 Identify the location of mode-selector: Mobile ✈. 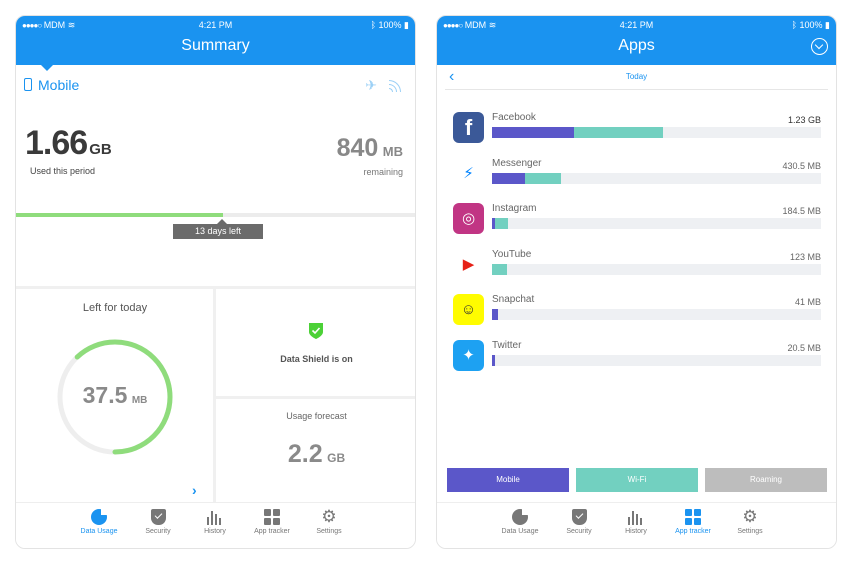
(215, 86).